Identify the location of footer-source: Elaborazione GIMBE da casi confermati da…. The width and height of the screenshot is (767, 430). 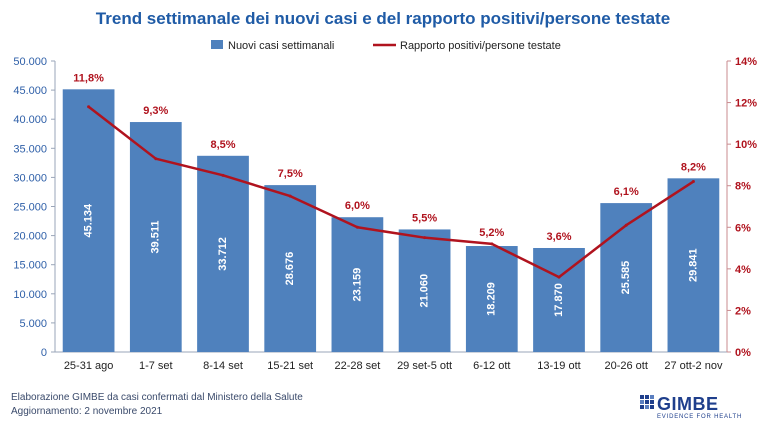
(157, 397).